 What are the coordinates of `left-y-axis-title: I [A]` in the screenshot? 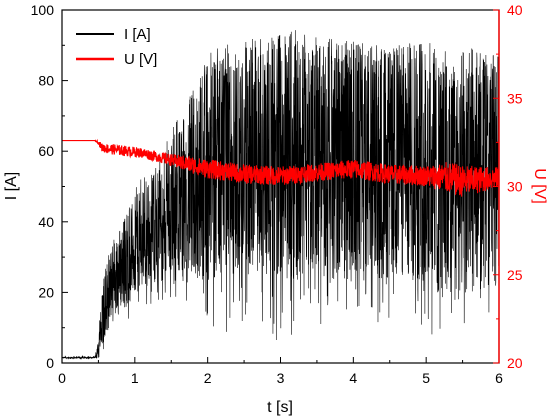 It's located at (11, 186).